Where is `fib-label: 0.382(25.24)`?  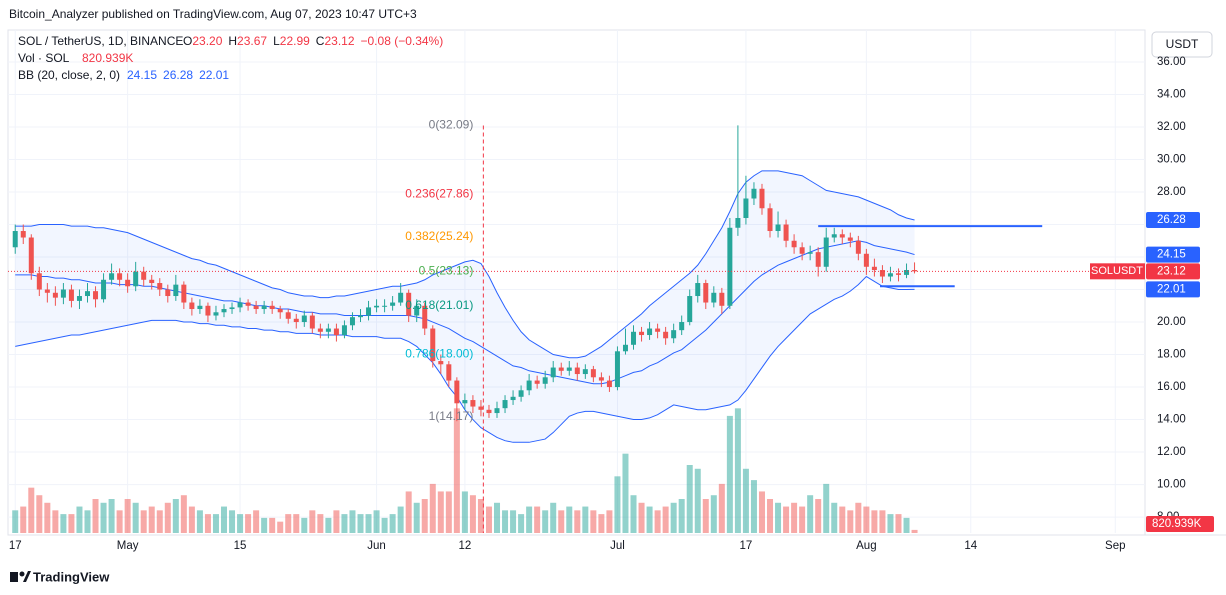
fib-label: 0.382(25.24) is located at coordinates (439, 236).